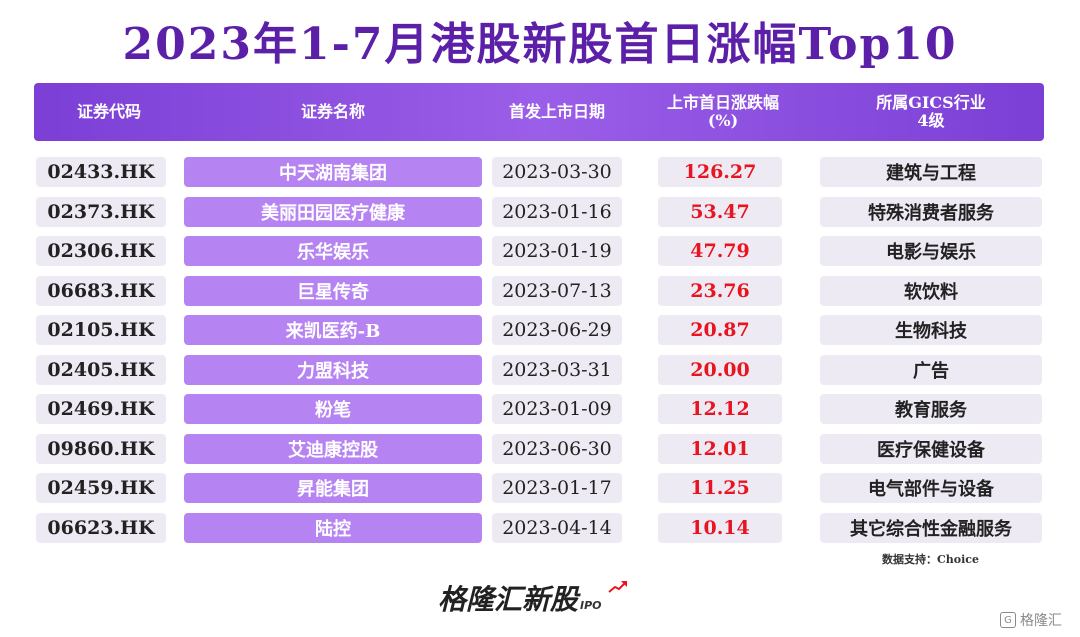  What do you see at coordinates (101, 409) in the screenshot?
I see `stock-code: 02469.HK` at bounding box center [101, 409].